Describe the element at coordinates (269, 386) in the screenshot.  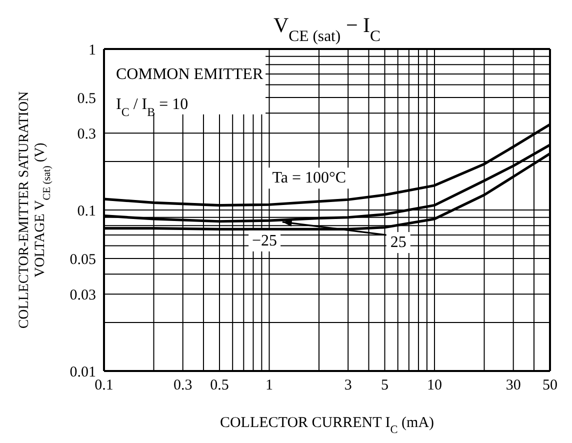
I see `x-tick-label: 1` at that location.